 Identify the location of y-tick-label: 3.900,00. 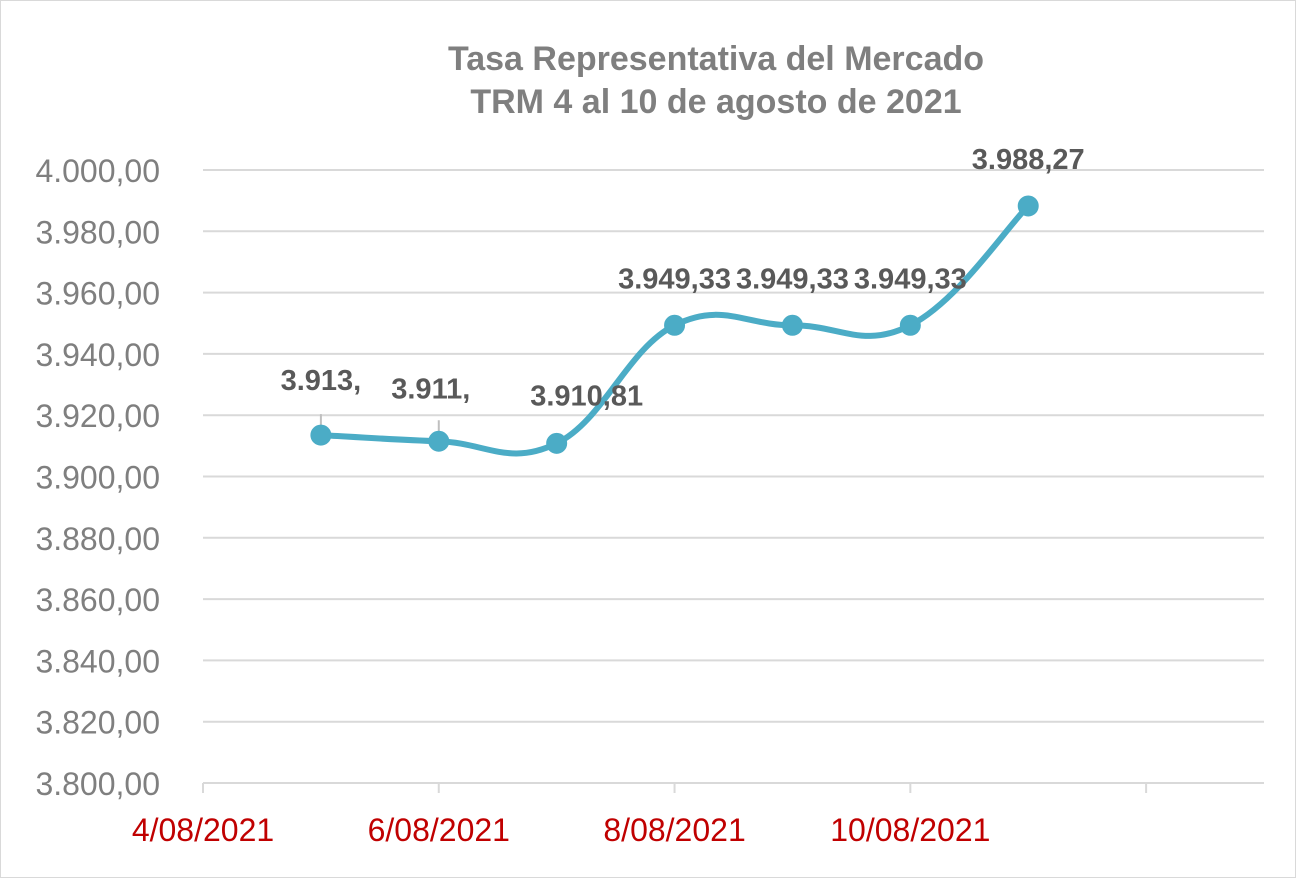
(97, 478).